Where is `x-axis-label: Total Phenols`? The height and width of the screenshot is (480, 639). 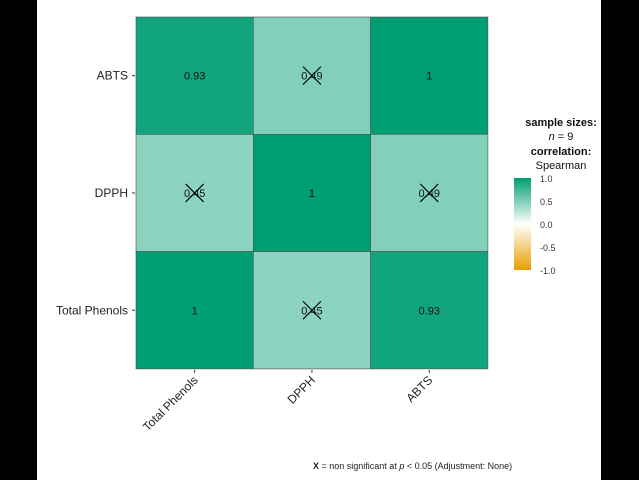 x-axis-label: Total Phenols is located at coordinates (170, 403).